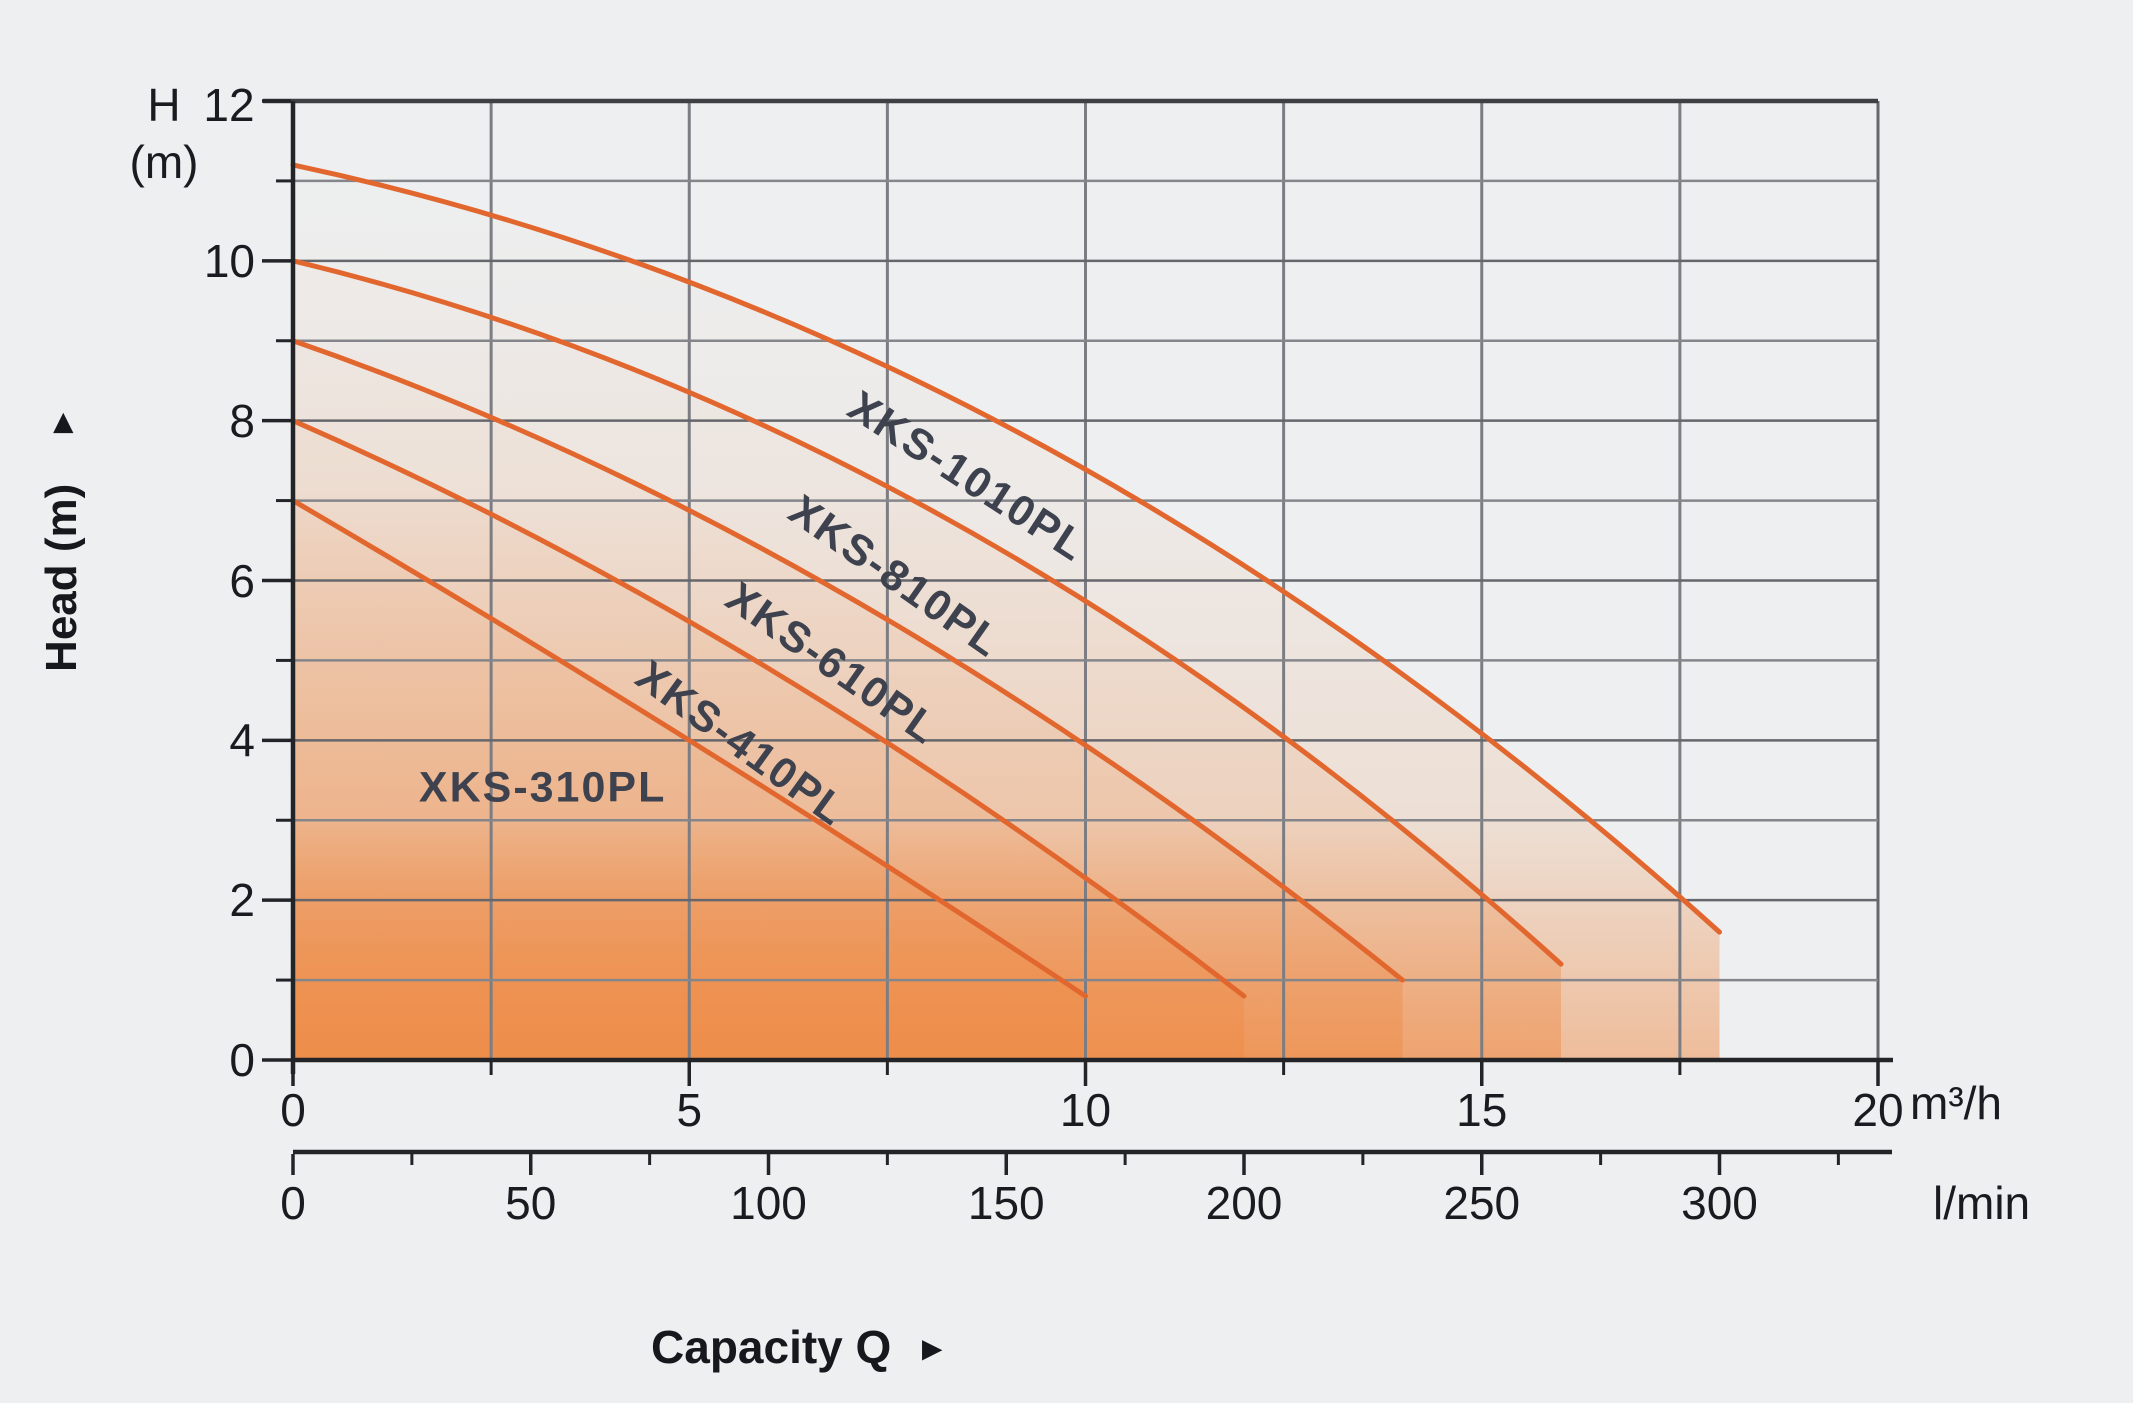 This screenshot has height=1403, width=2133. Describe the element at coordinates (689, 1110) in the screenshot. I see `x-tick-label: 5` at that location.